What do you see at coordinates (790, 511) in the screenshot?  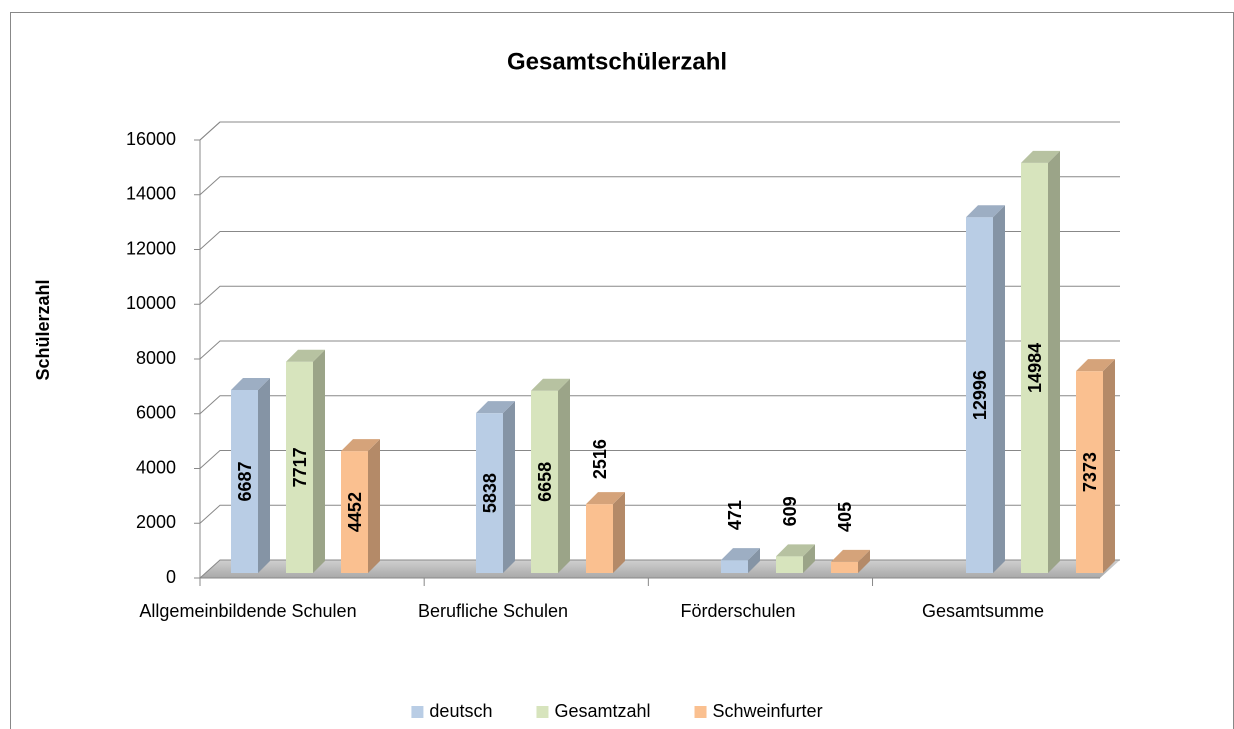 I see `value-label: 609` at bounding box center [790, 511].